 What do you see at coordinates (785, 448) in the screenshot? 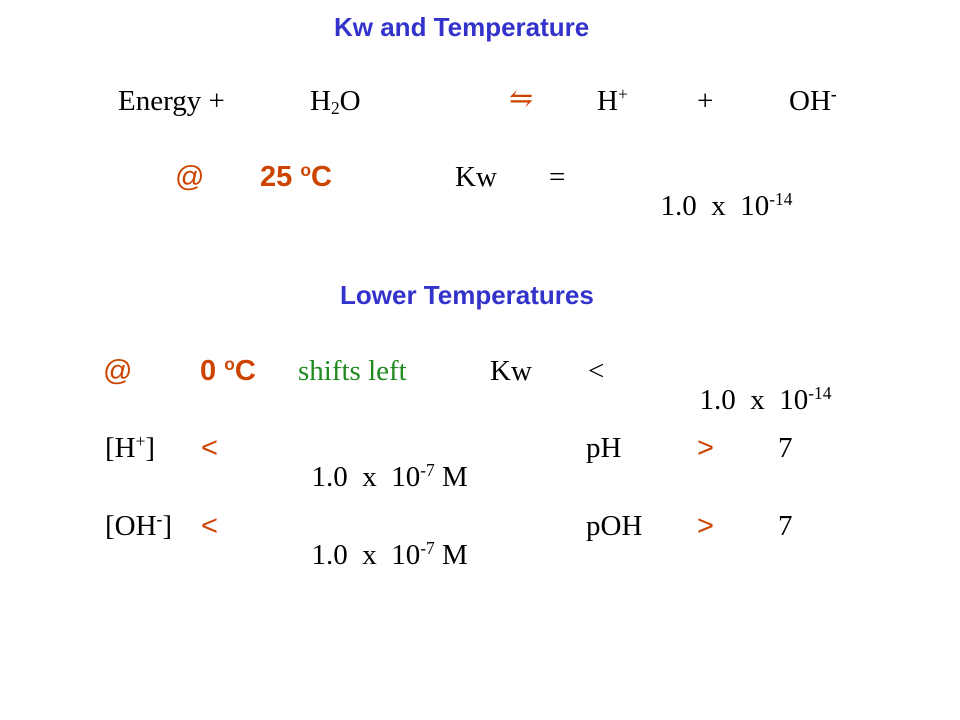
I see `ph-value: 7` at bounding box center [785, 448].